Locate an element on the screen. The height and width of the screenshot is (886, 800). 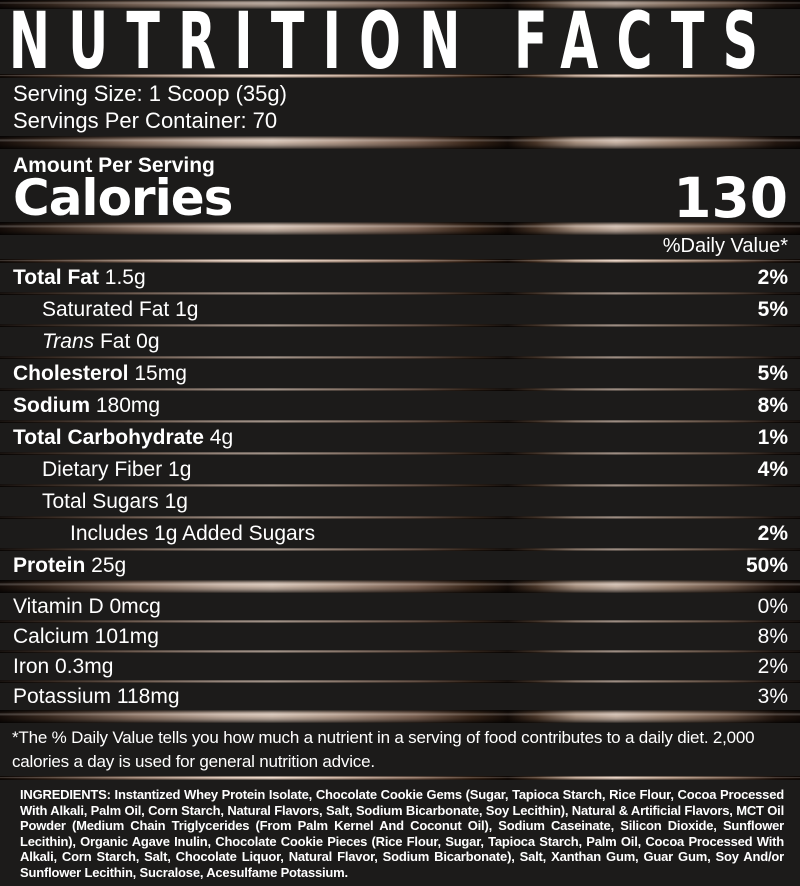
nutrient-name: Total Carbohydrate 4g is located at coordinates (123, 437).